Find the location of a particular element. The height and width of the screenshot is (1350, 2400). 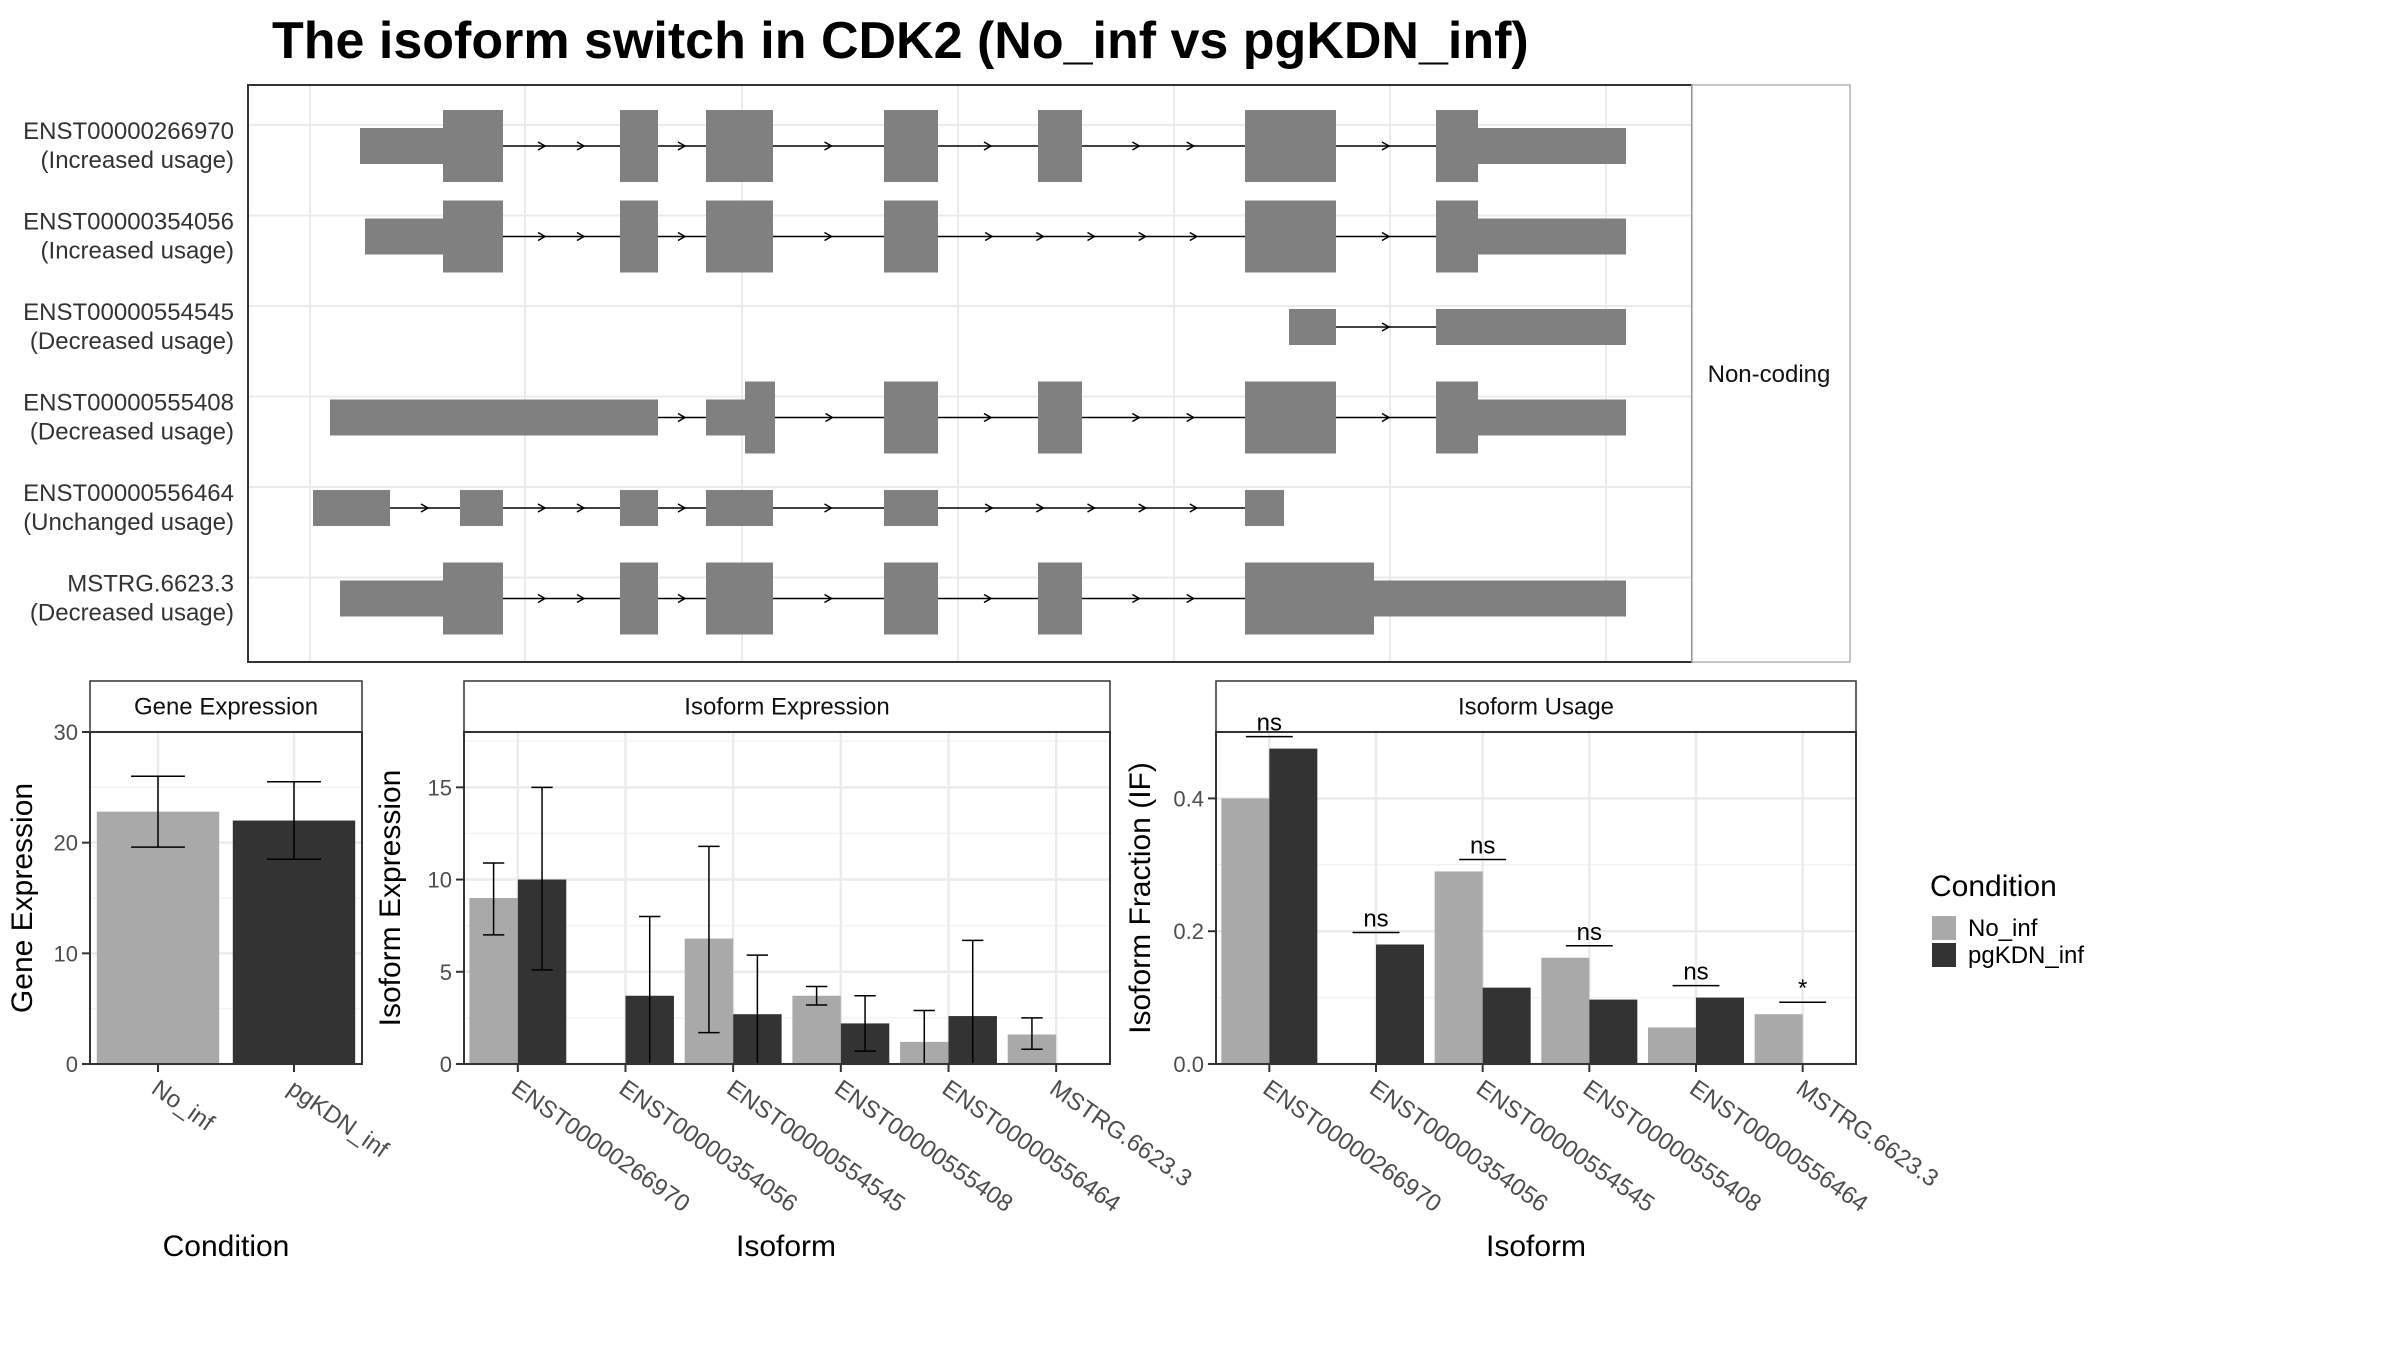

panel-title: Isoform Usage is located at coordinates (1536, 707).